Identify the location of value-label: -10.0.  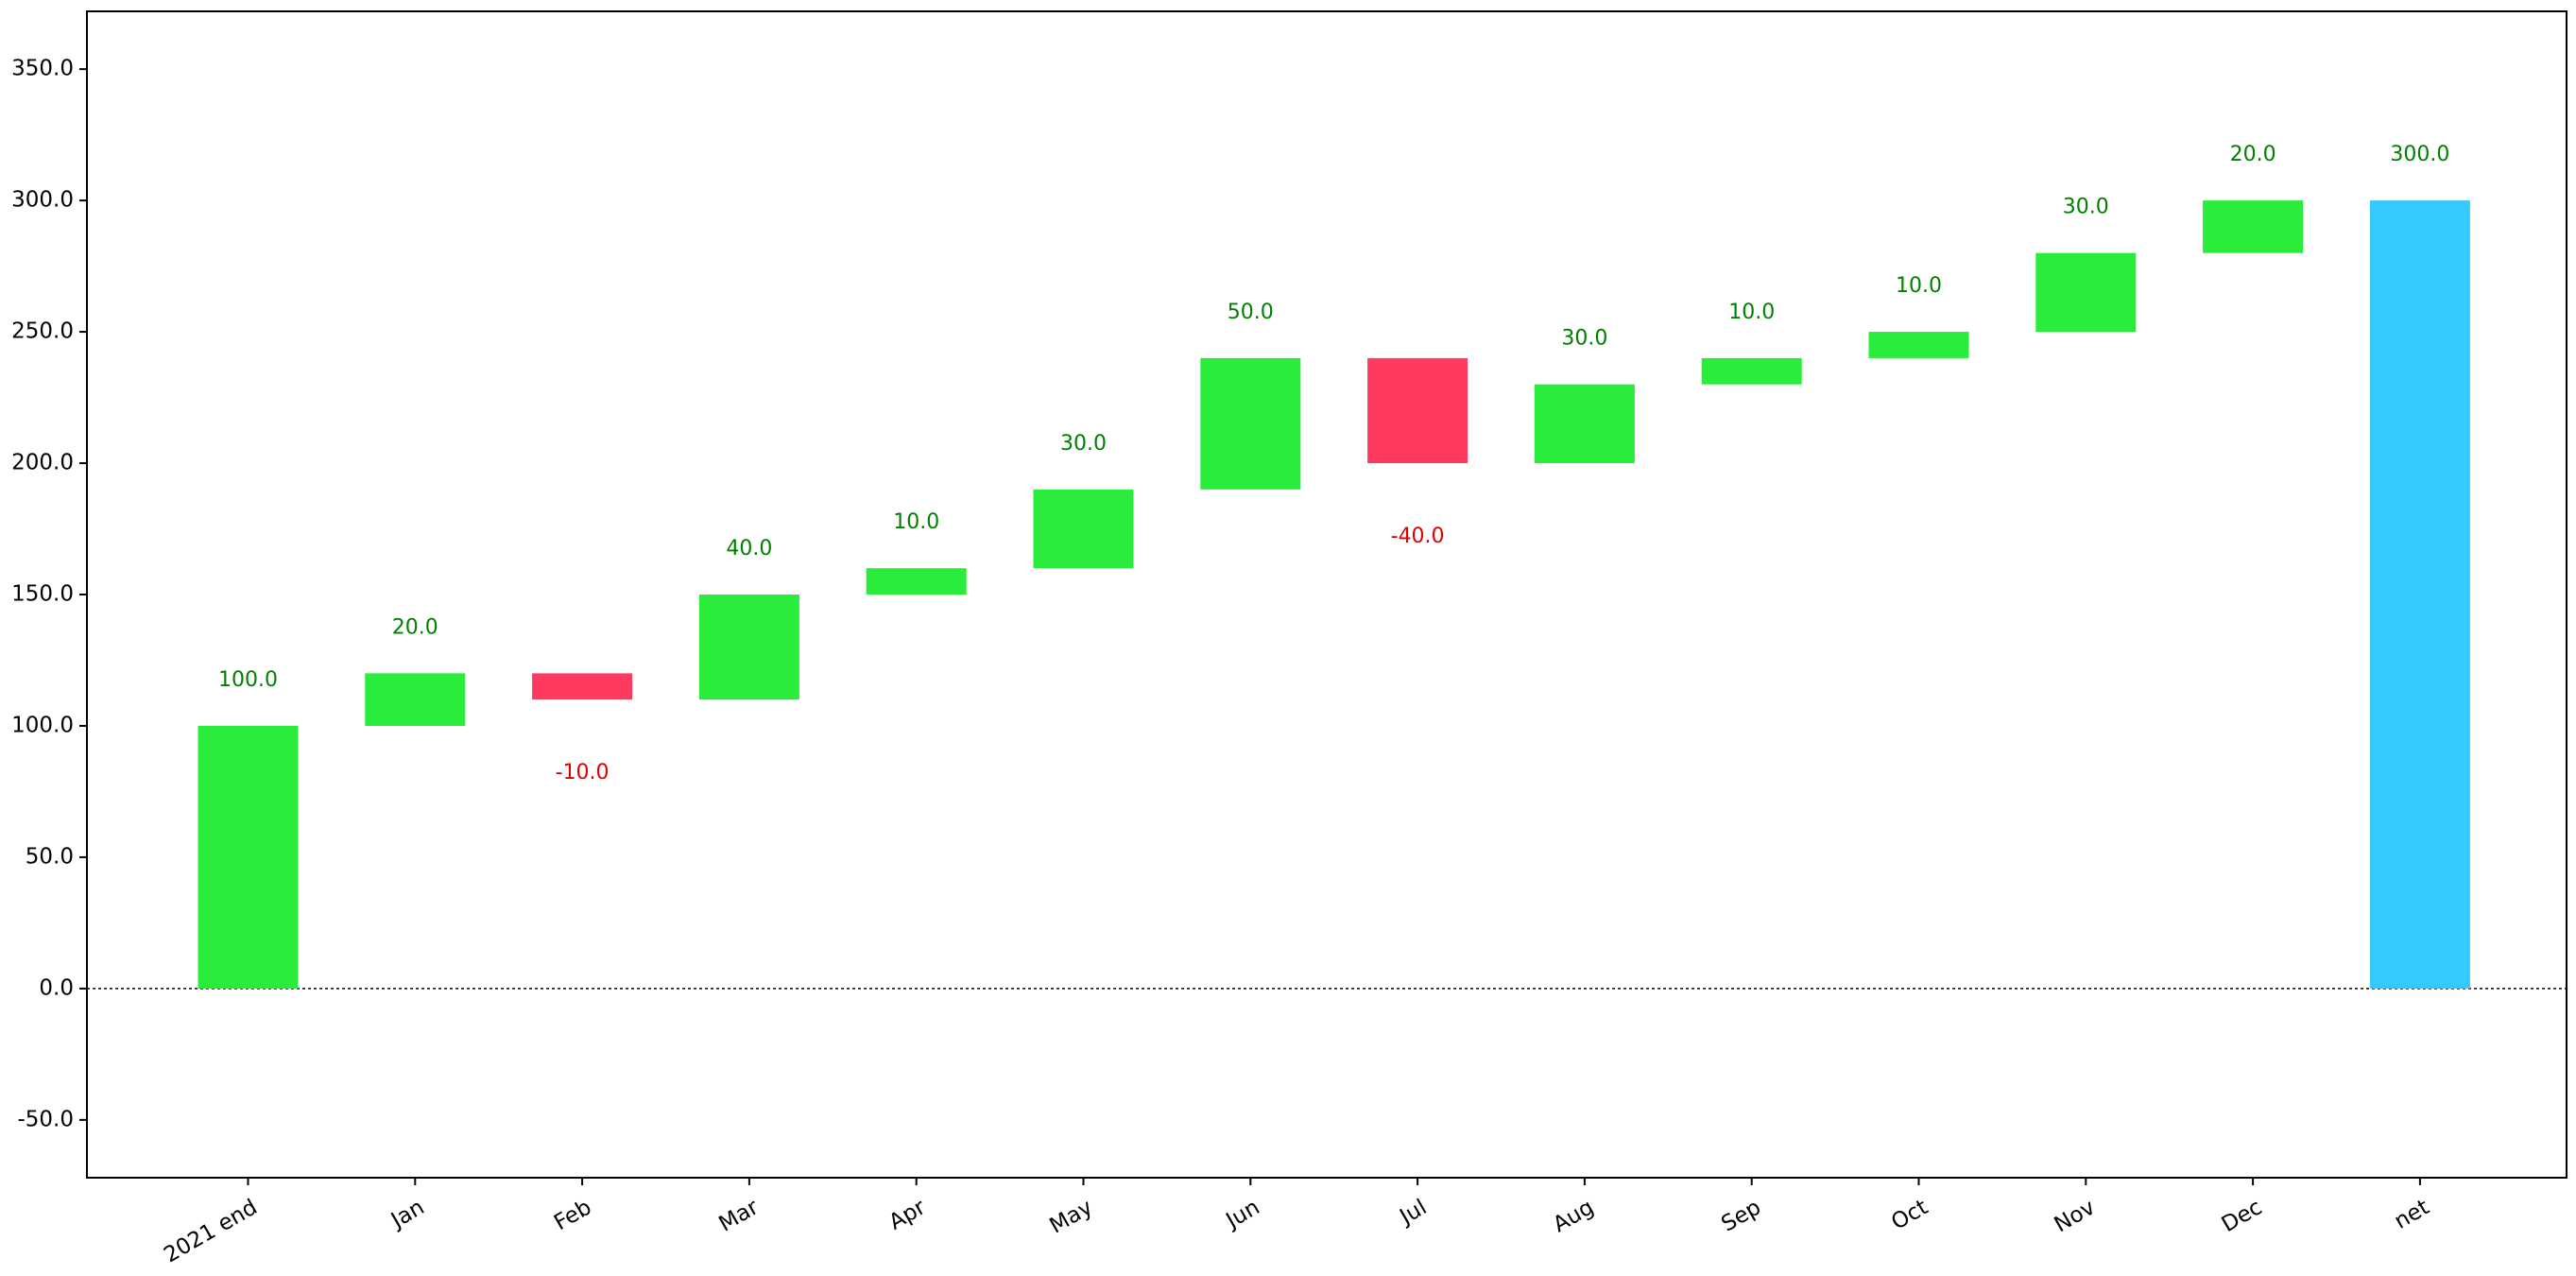
(583, 773).